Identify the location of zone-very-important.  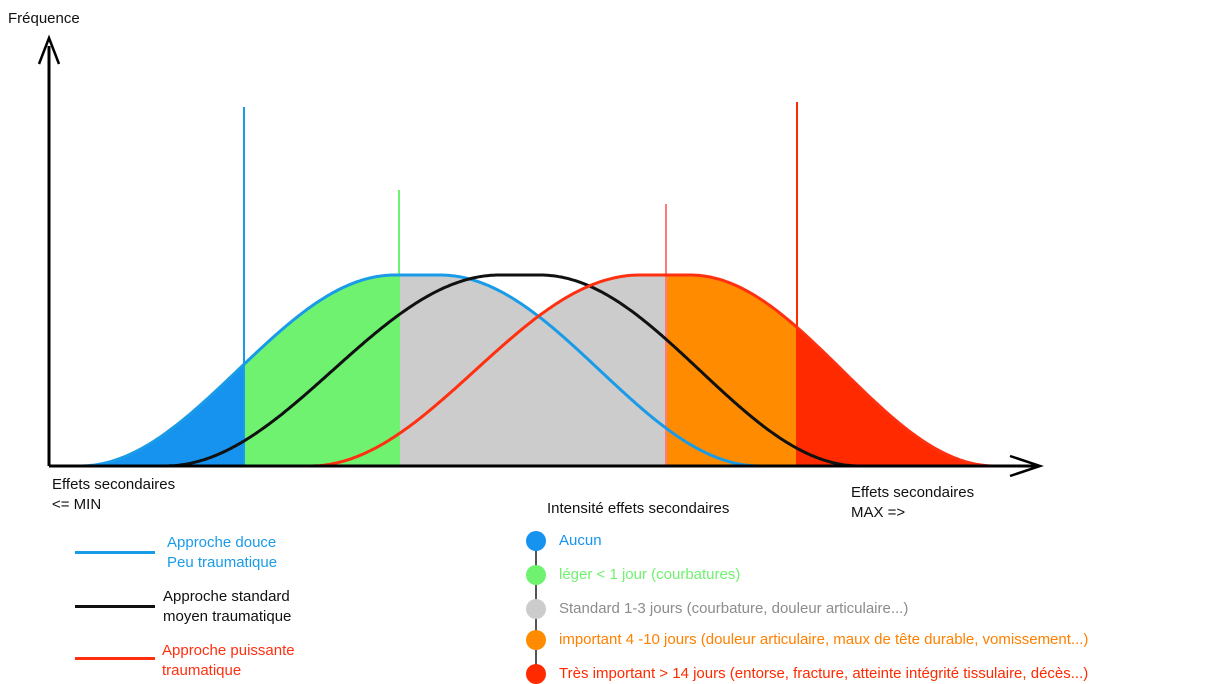
(896, 396).